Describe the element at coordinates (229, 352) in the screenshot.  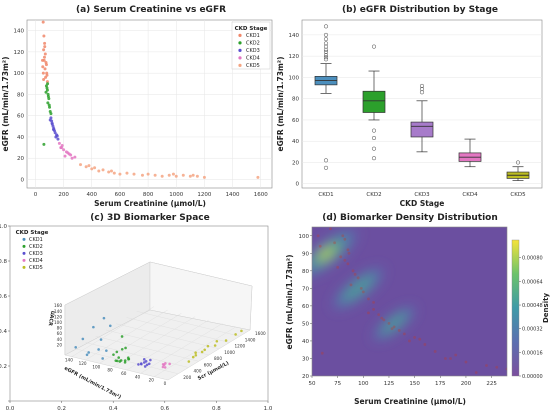
I see `panel-c-scr-tick: 1000` at that location.